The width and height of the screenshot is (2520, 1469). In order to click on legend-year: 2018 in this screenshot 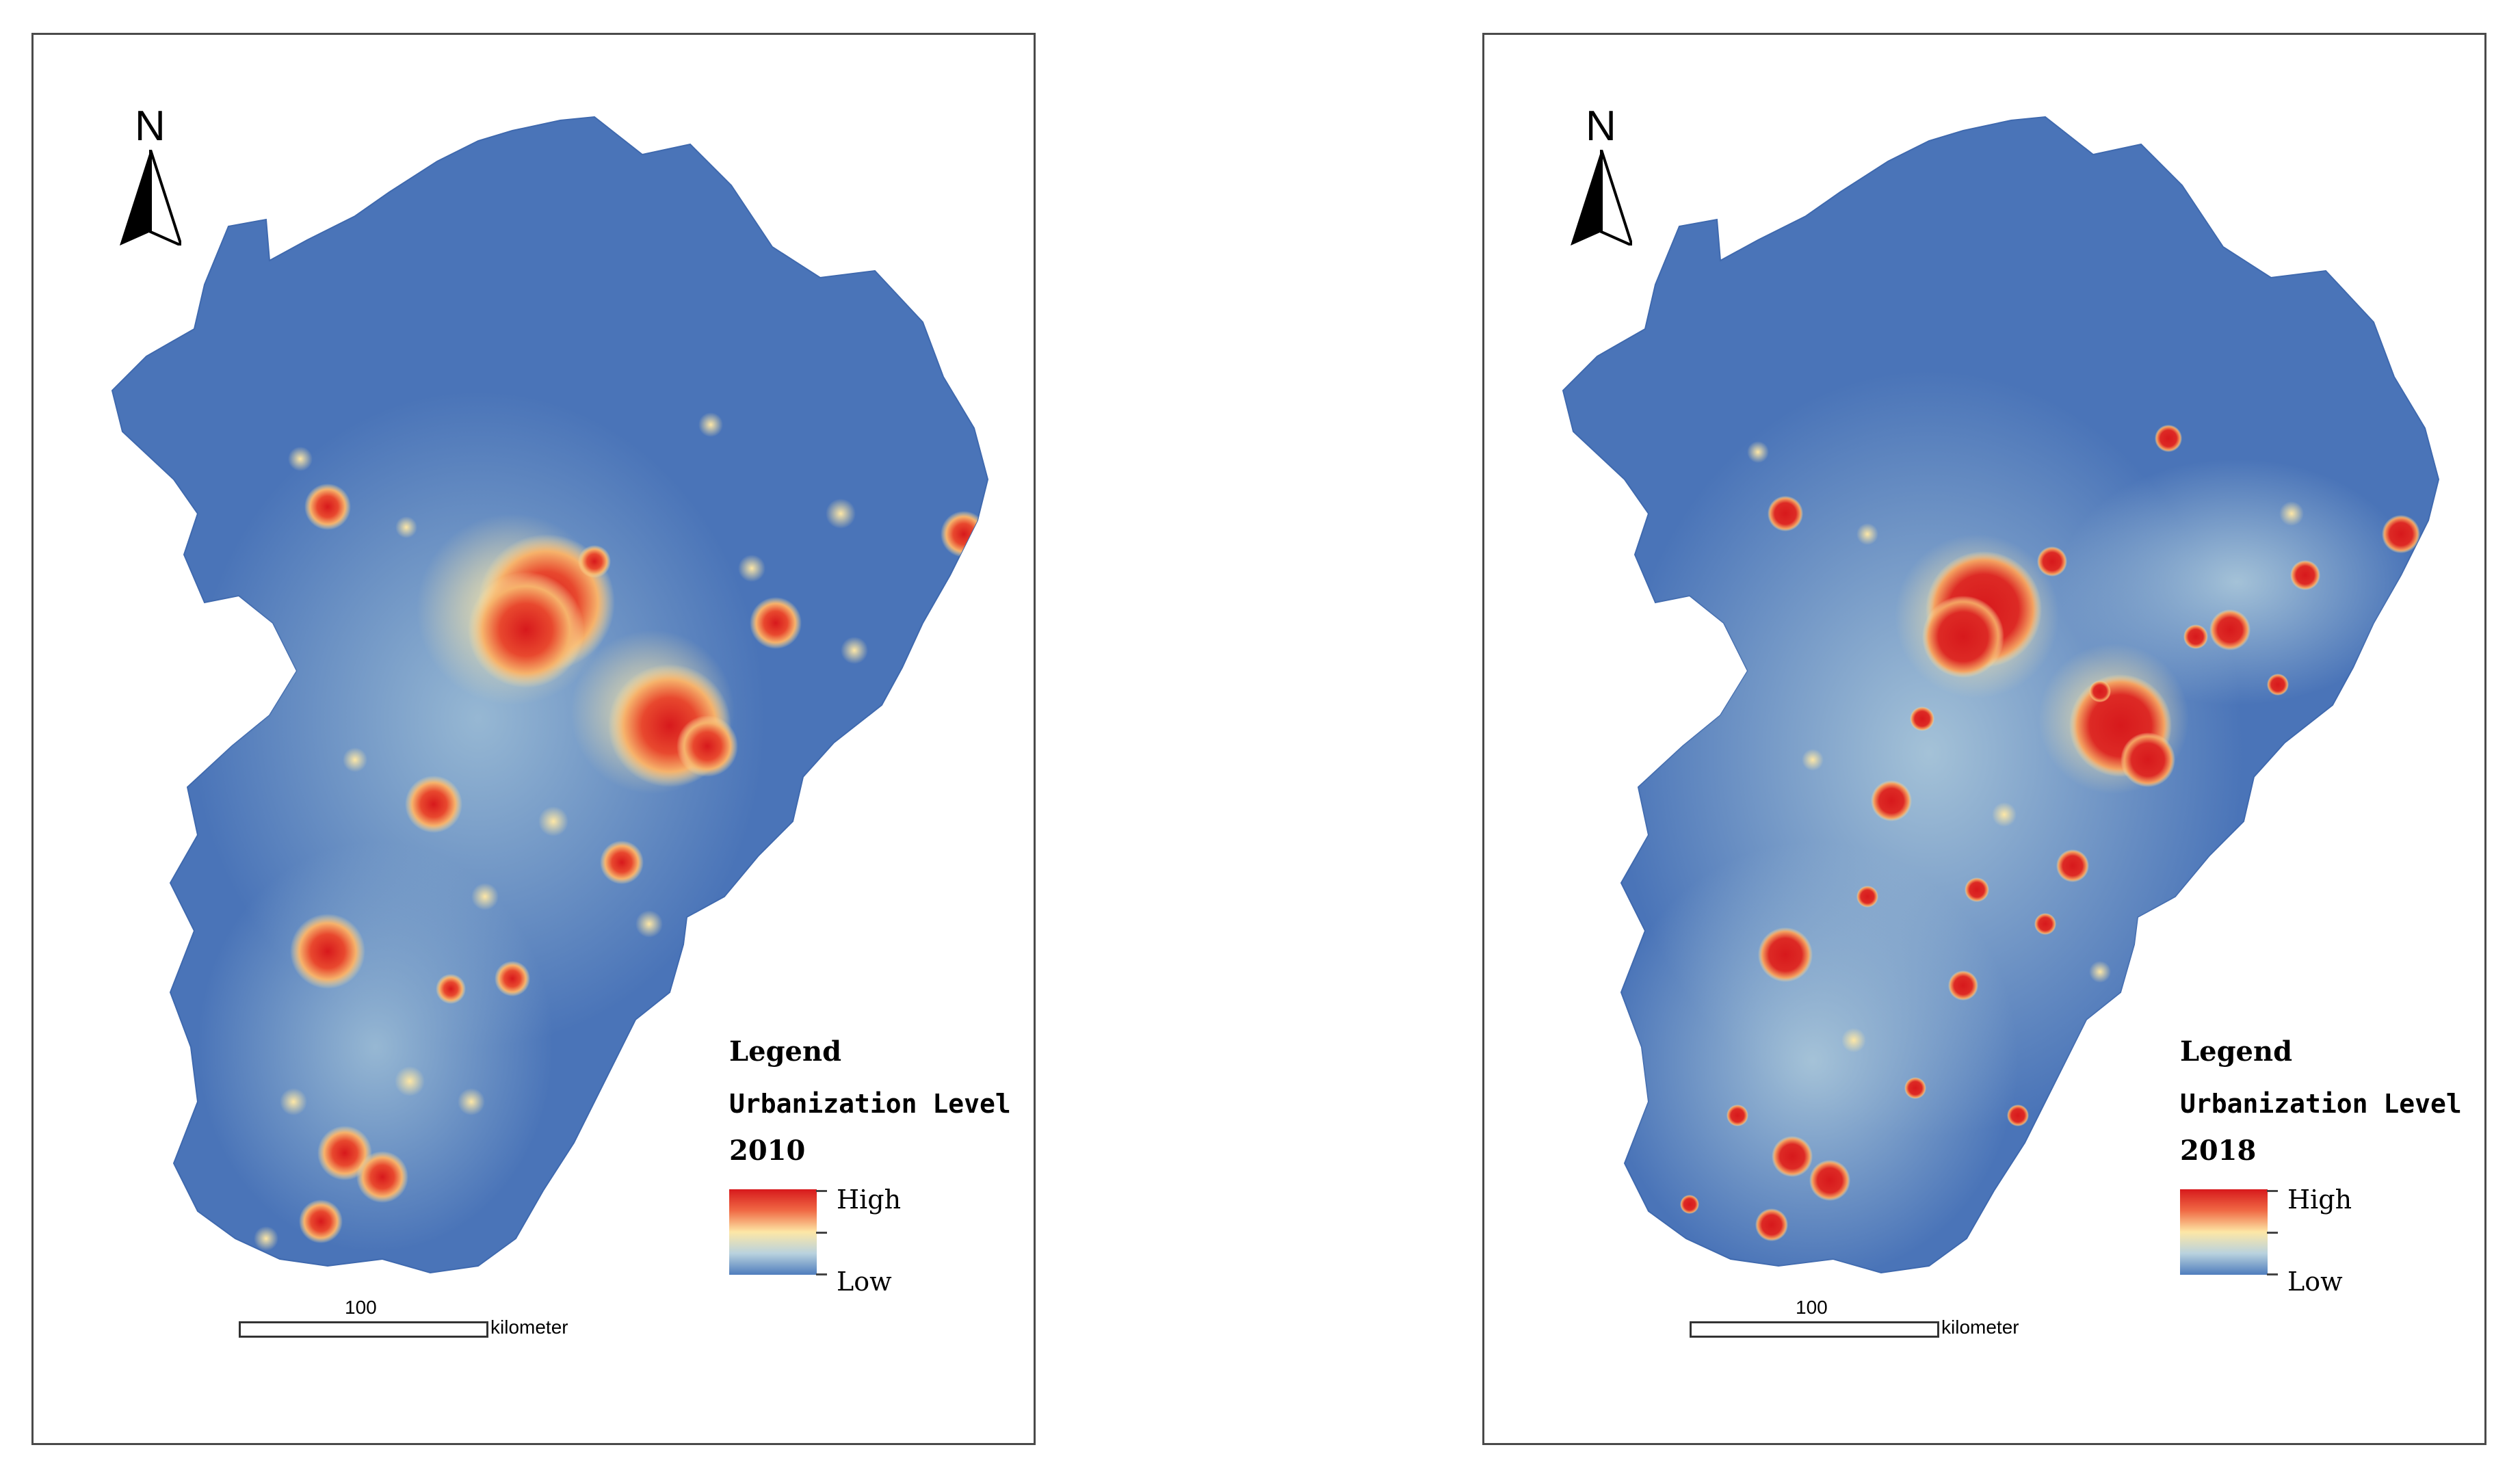, I will do `click(2218, 1151)`.